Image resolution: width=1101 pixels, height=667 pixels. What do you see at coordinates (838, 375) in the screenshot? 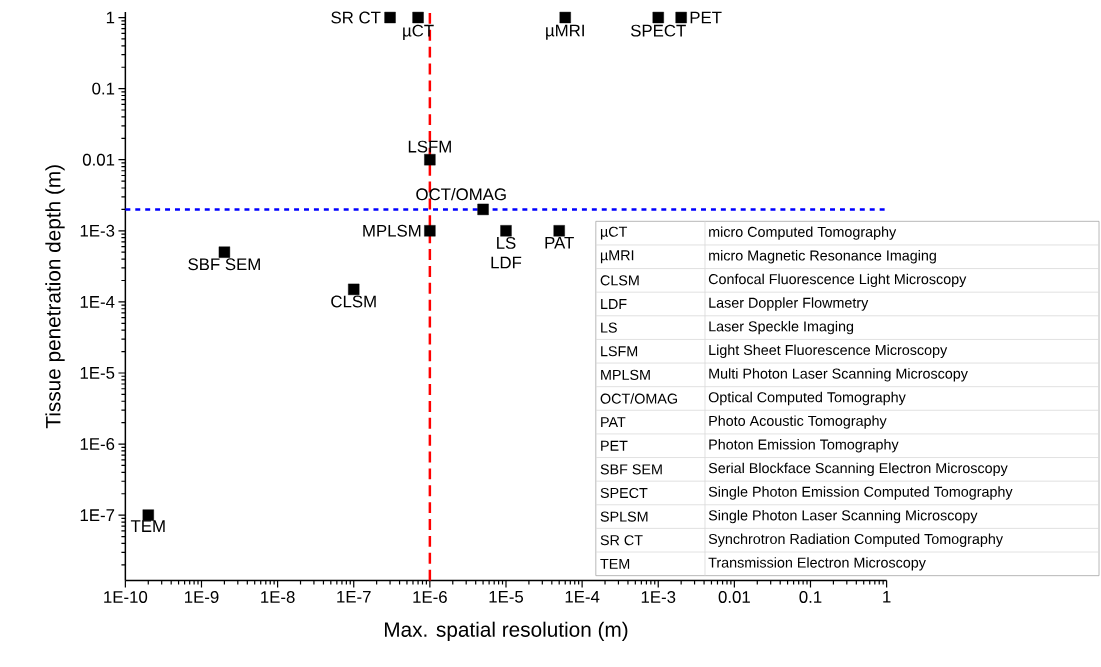
I see `annotation: Multi Photon Laser Scanning Microscopy` at bounding box center [838, 375].